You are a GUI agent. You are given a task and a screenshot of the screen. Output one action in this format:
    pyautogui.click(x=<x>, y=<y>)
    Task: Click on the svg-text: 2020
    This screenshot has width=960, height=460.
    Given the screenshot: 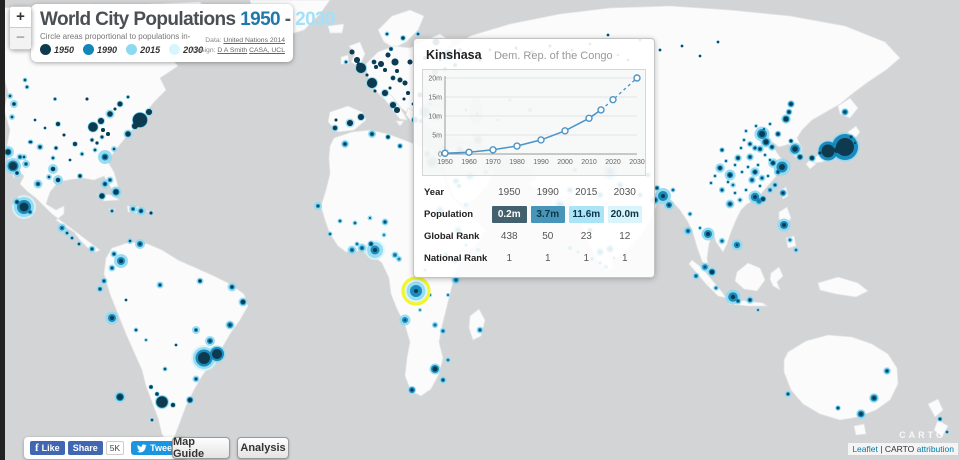 What is the action you would take?
    pyautogui.click(x=613, y=162)
    